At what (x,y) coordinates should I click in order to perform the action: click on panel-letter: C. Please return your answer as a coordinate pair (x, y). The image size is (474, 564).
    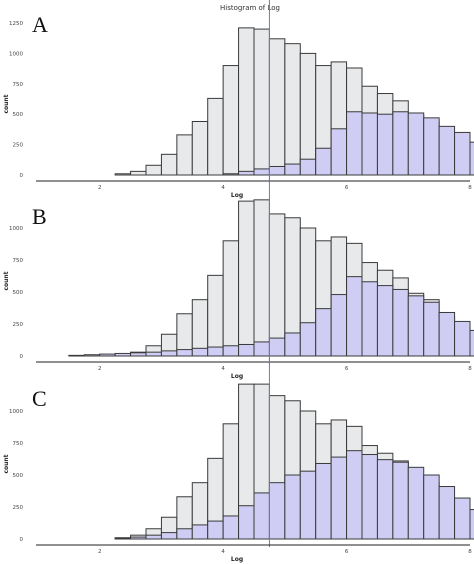
    Looking at the image, I should click on (39, 398).